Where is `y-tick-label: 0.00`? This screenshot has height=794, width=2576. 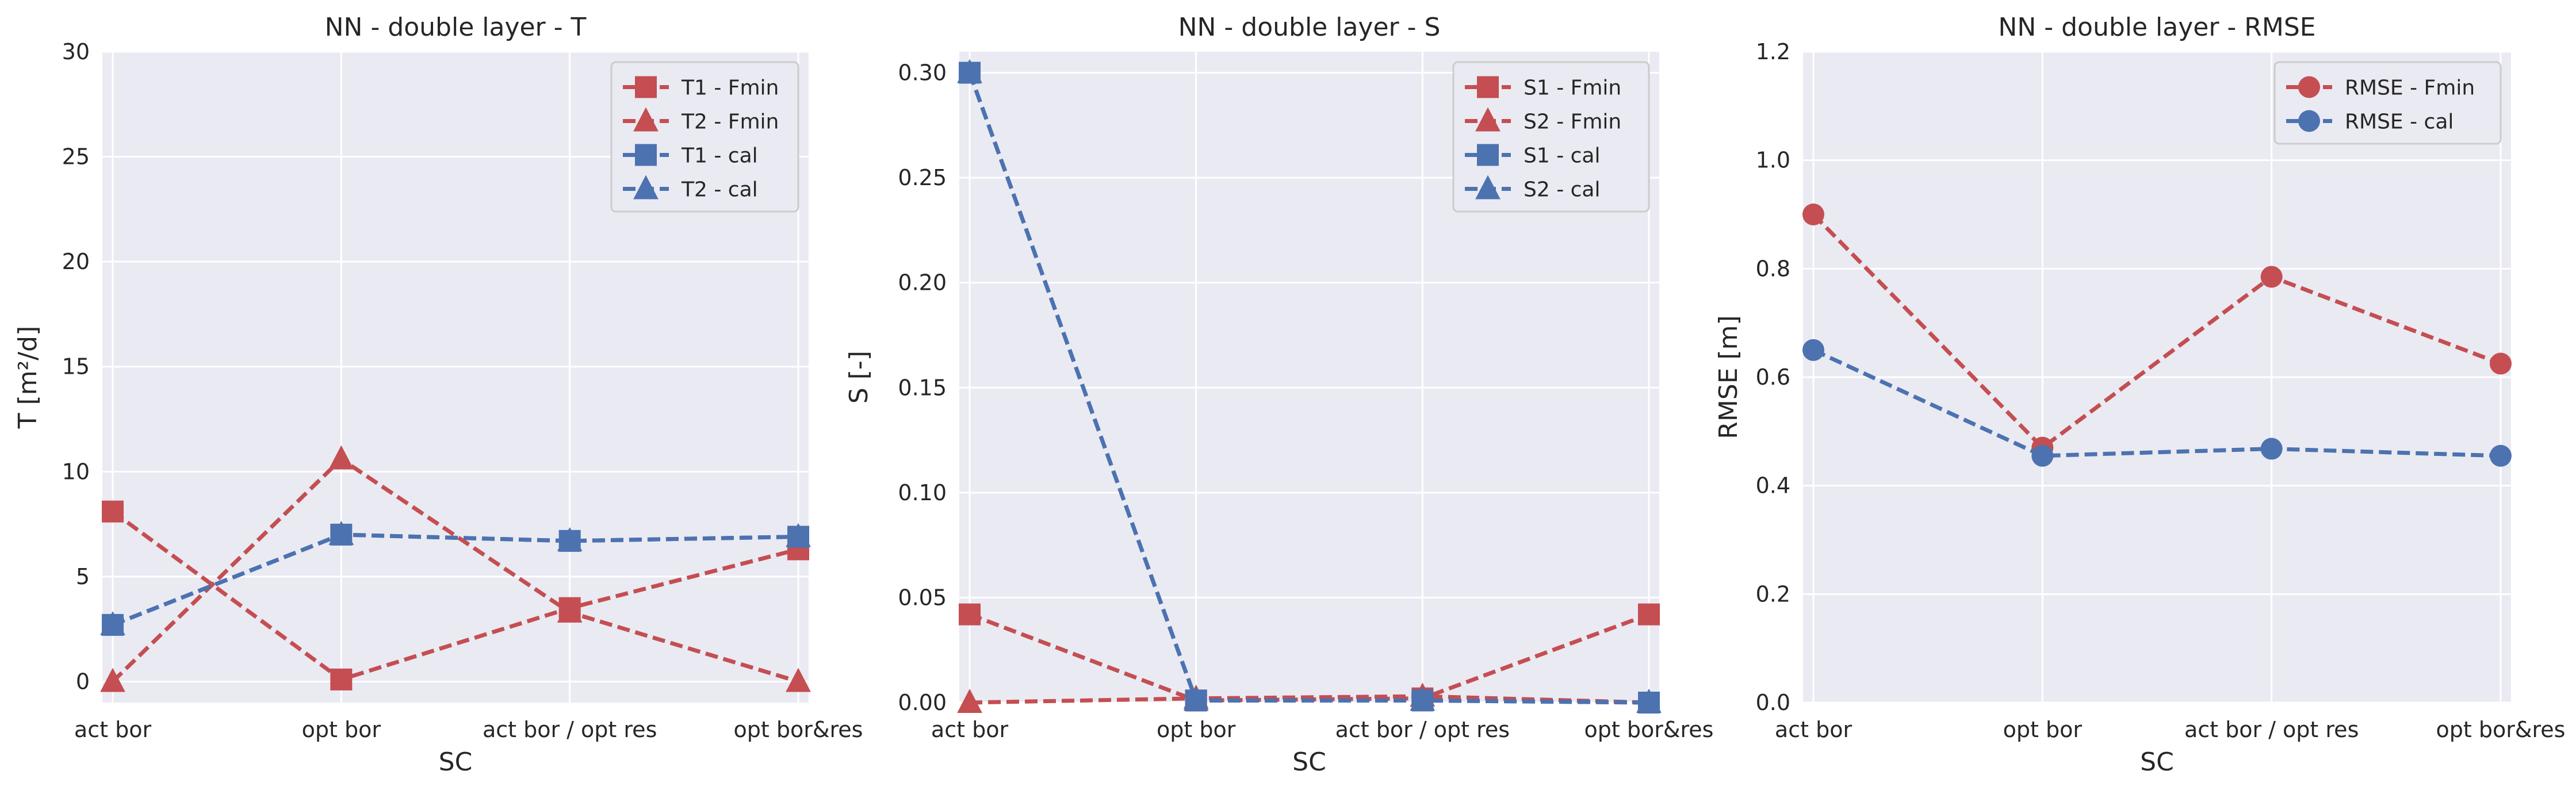
y-tick-label: 0.00 is located at coordinates (922, 702).